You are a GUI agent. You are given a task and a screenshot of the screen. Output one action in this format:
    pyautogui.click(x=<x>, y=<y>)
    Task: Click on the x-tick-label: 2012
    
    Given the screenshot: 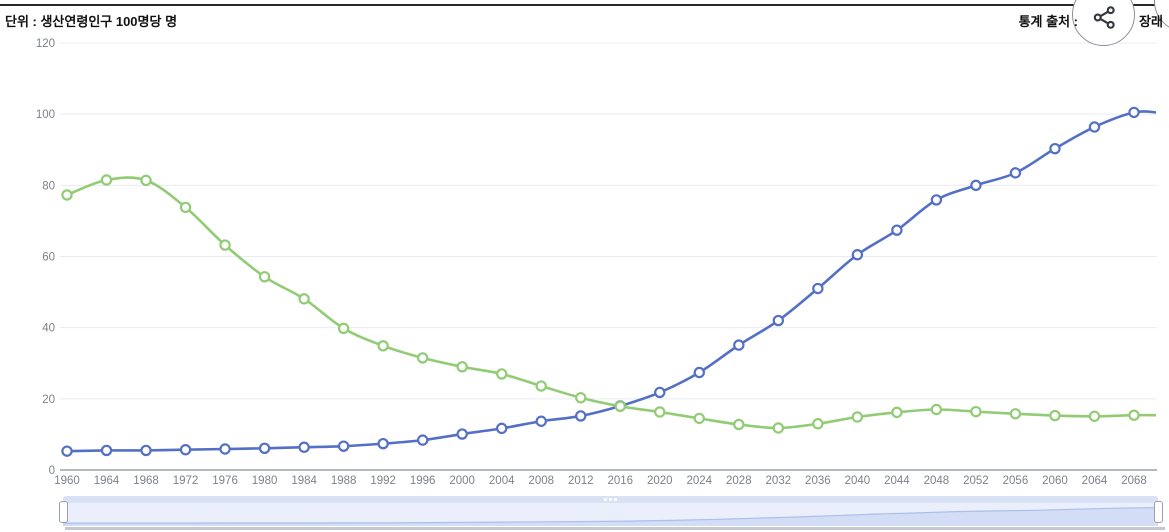 What is the action you would take?
    pyautogui.click(x=581, y=481)
    